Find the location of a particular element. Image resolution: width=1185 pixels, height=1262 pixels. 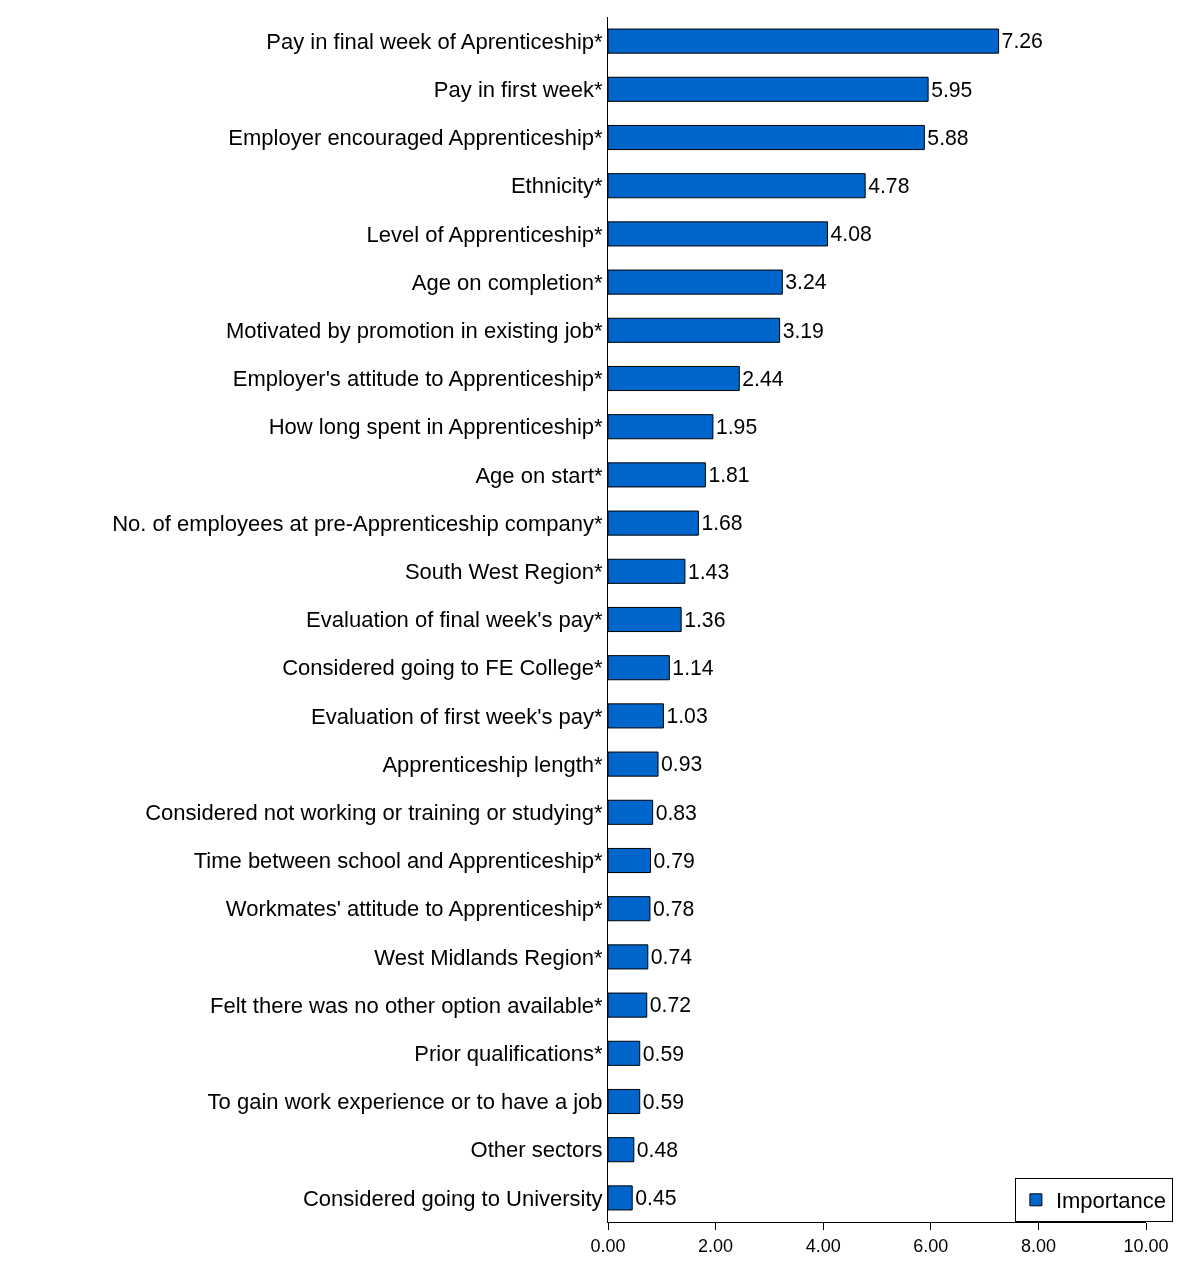

data-label: 1.36 is located at coordinates (705, 619).